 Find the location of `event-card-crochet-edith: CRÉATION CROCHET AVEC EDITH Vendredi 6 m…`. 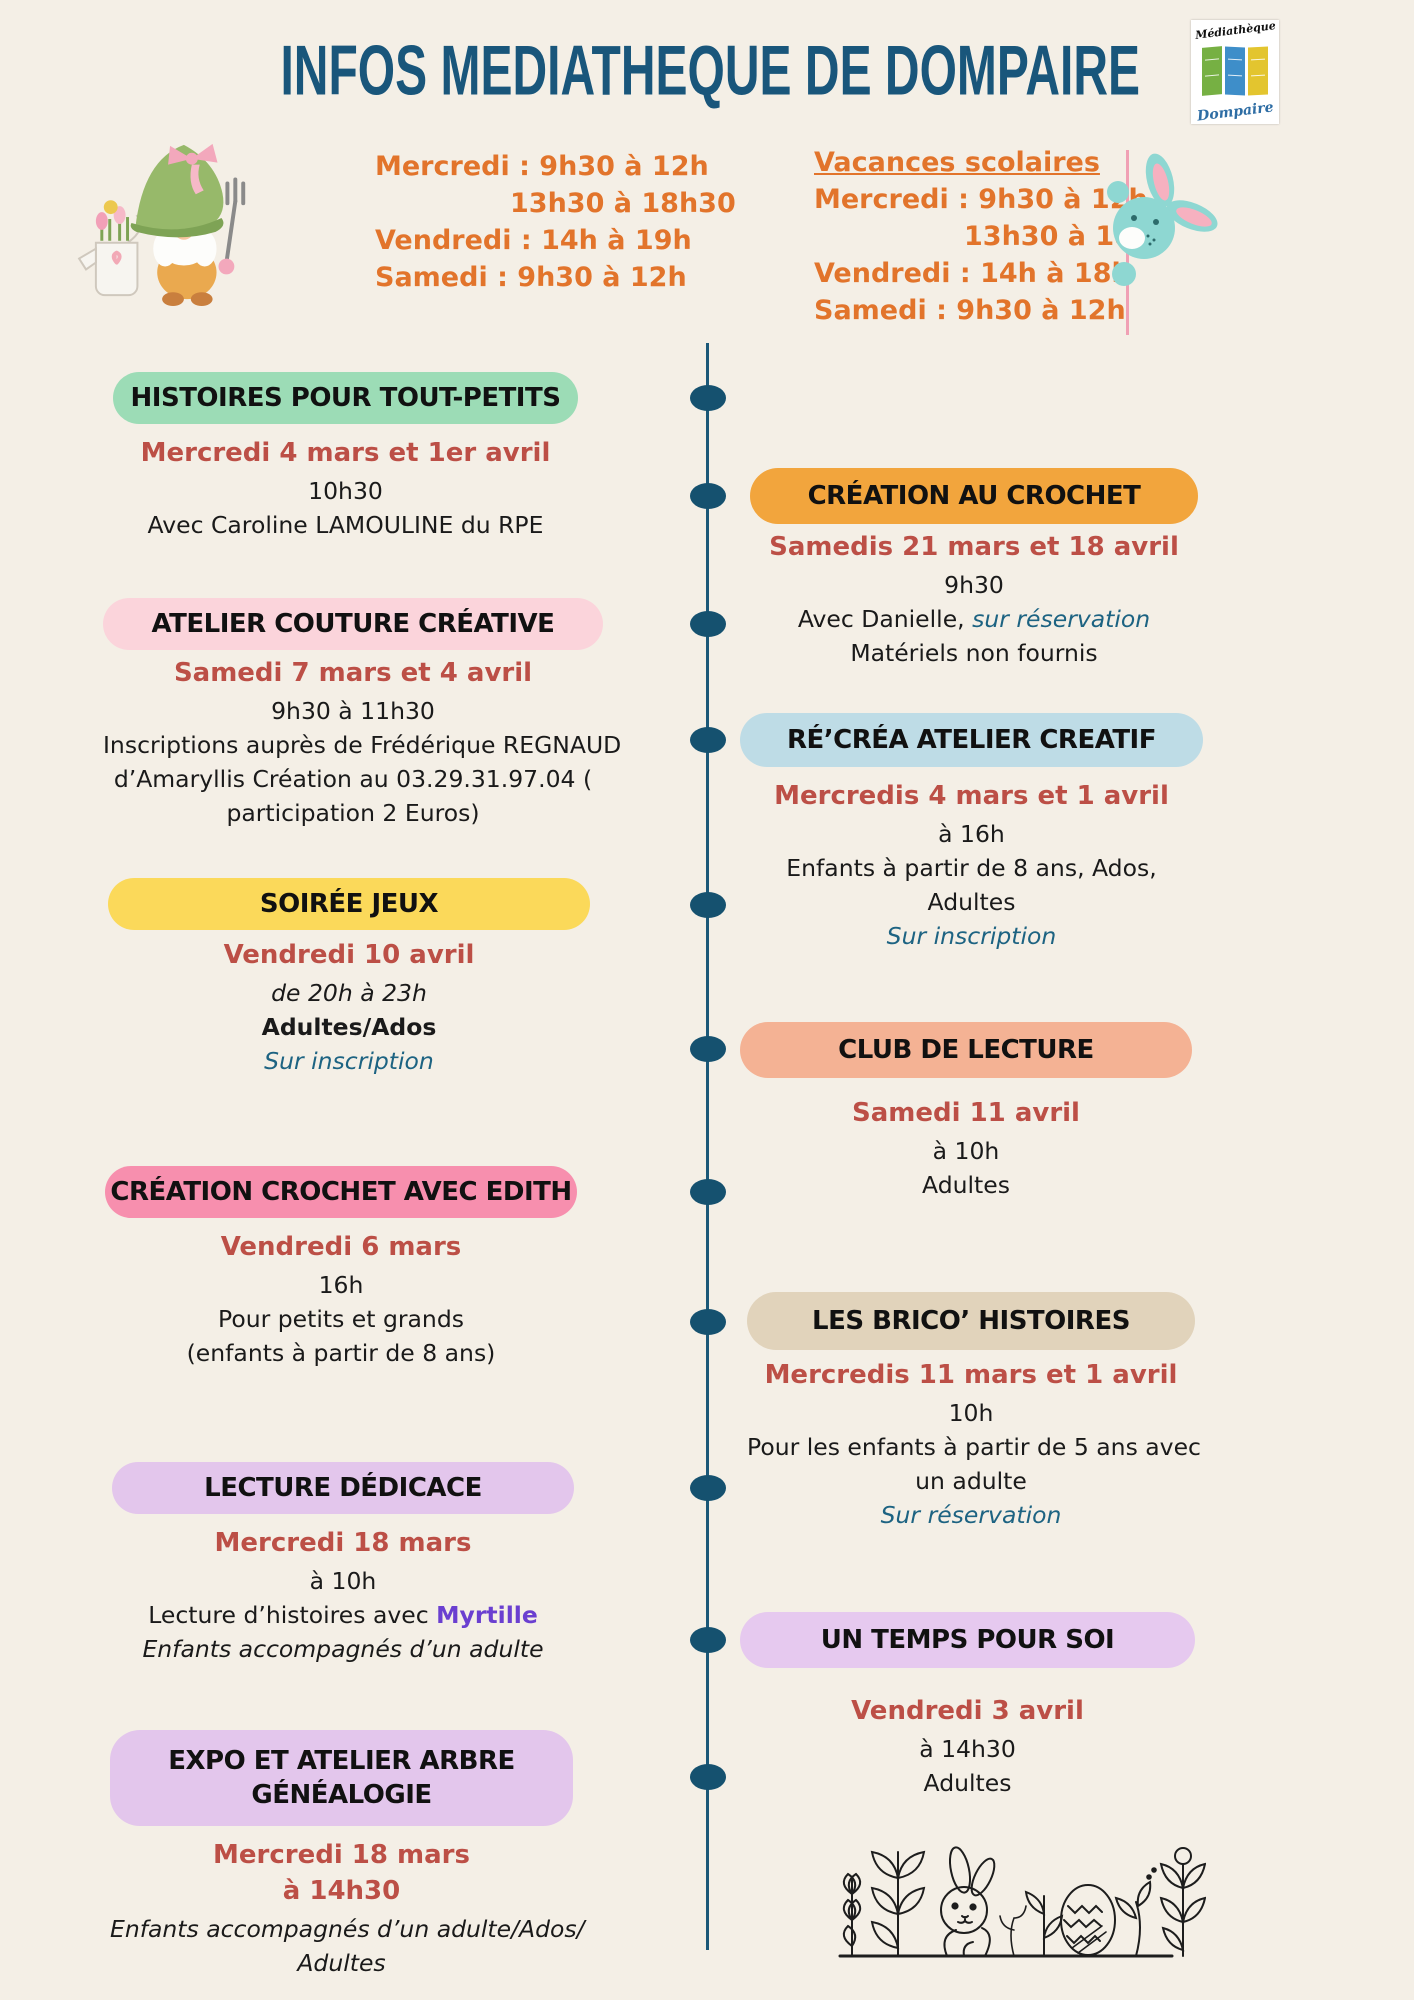

event-card-crochet-edith: CRÉATION CROCHET AVEC EDITH Vendredi 6 m… is located at coordinates (341, 1268).